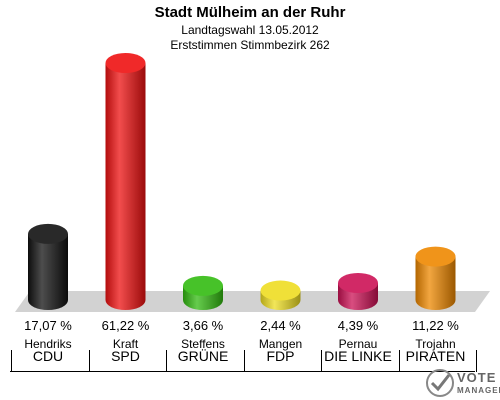 Image resolution: width=500 pixels, height=400 pixels. Describe the element at coordinates (358, 283) in the screenshot. I see `bar-cap-die-linke` at that location.